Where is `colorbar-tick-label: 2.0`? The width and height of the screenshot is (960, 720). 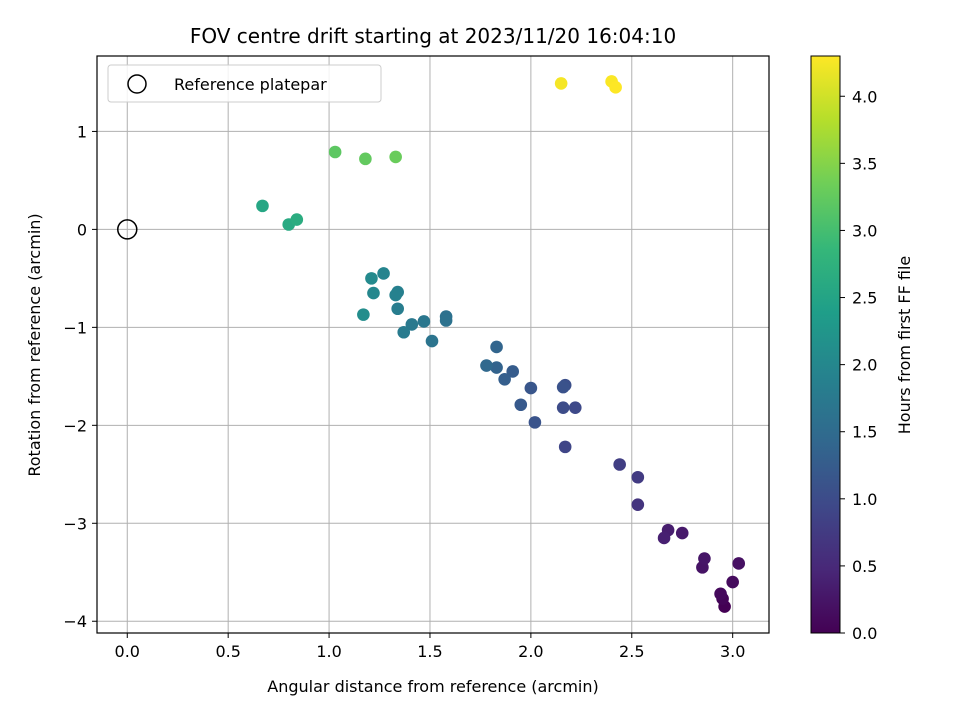
colorbar-tick-label: 2.0 is located at coordinates (864, 365).